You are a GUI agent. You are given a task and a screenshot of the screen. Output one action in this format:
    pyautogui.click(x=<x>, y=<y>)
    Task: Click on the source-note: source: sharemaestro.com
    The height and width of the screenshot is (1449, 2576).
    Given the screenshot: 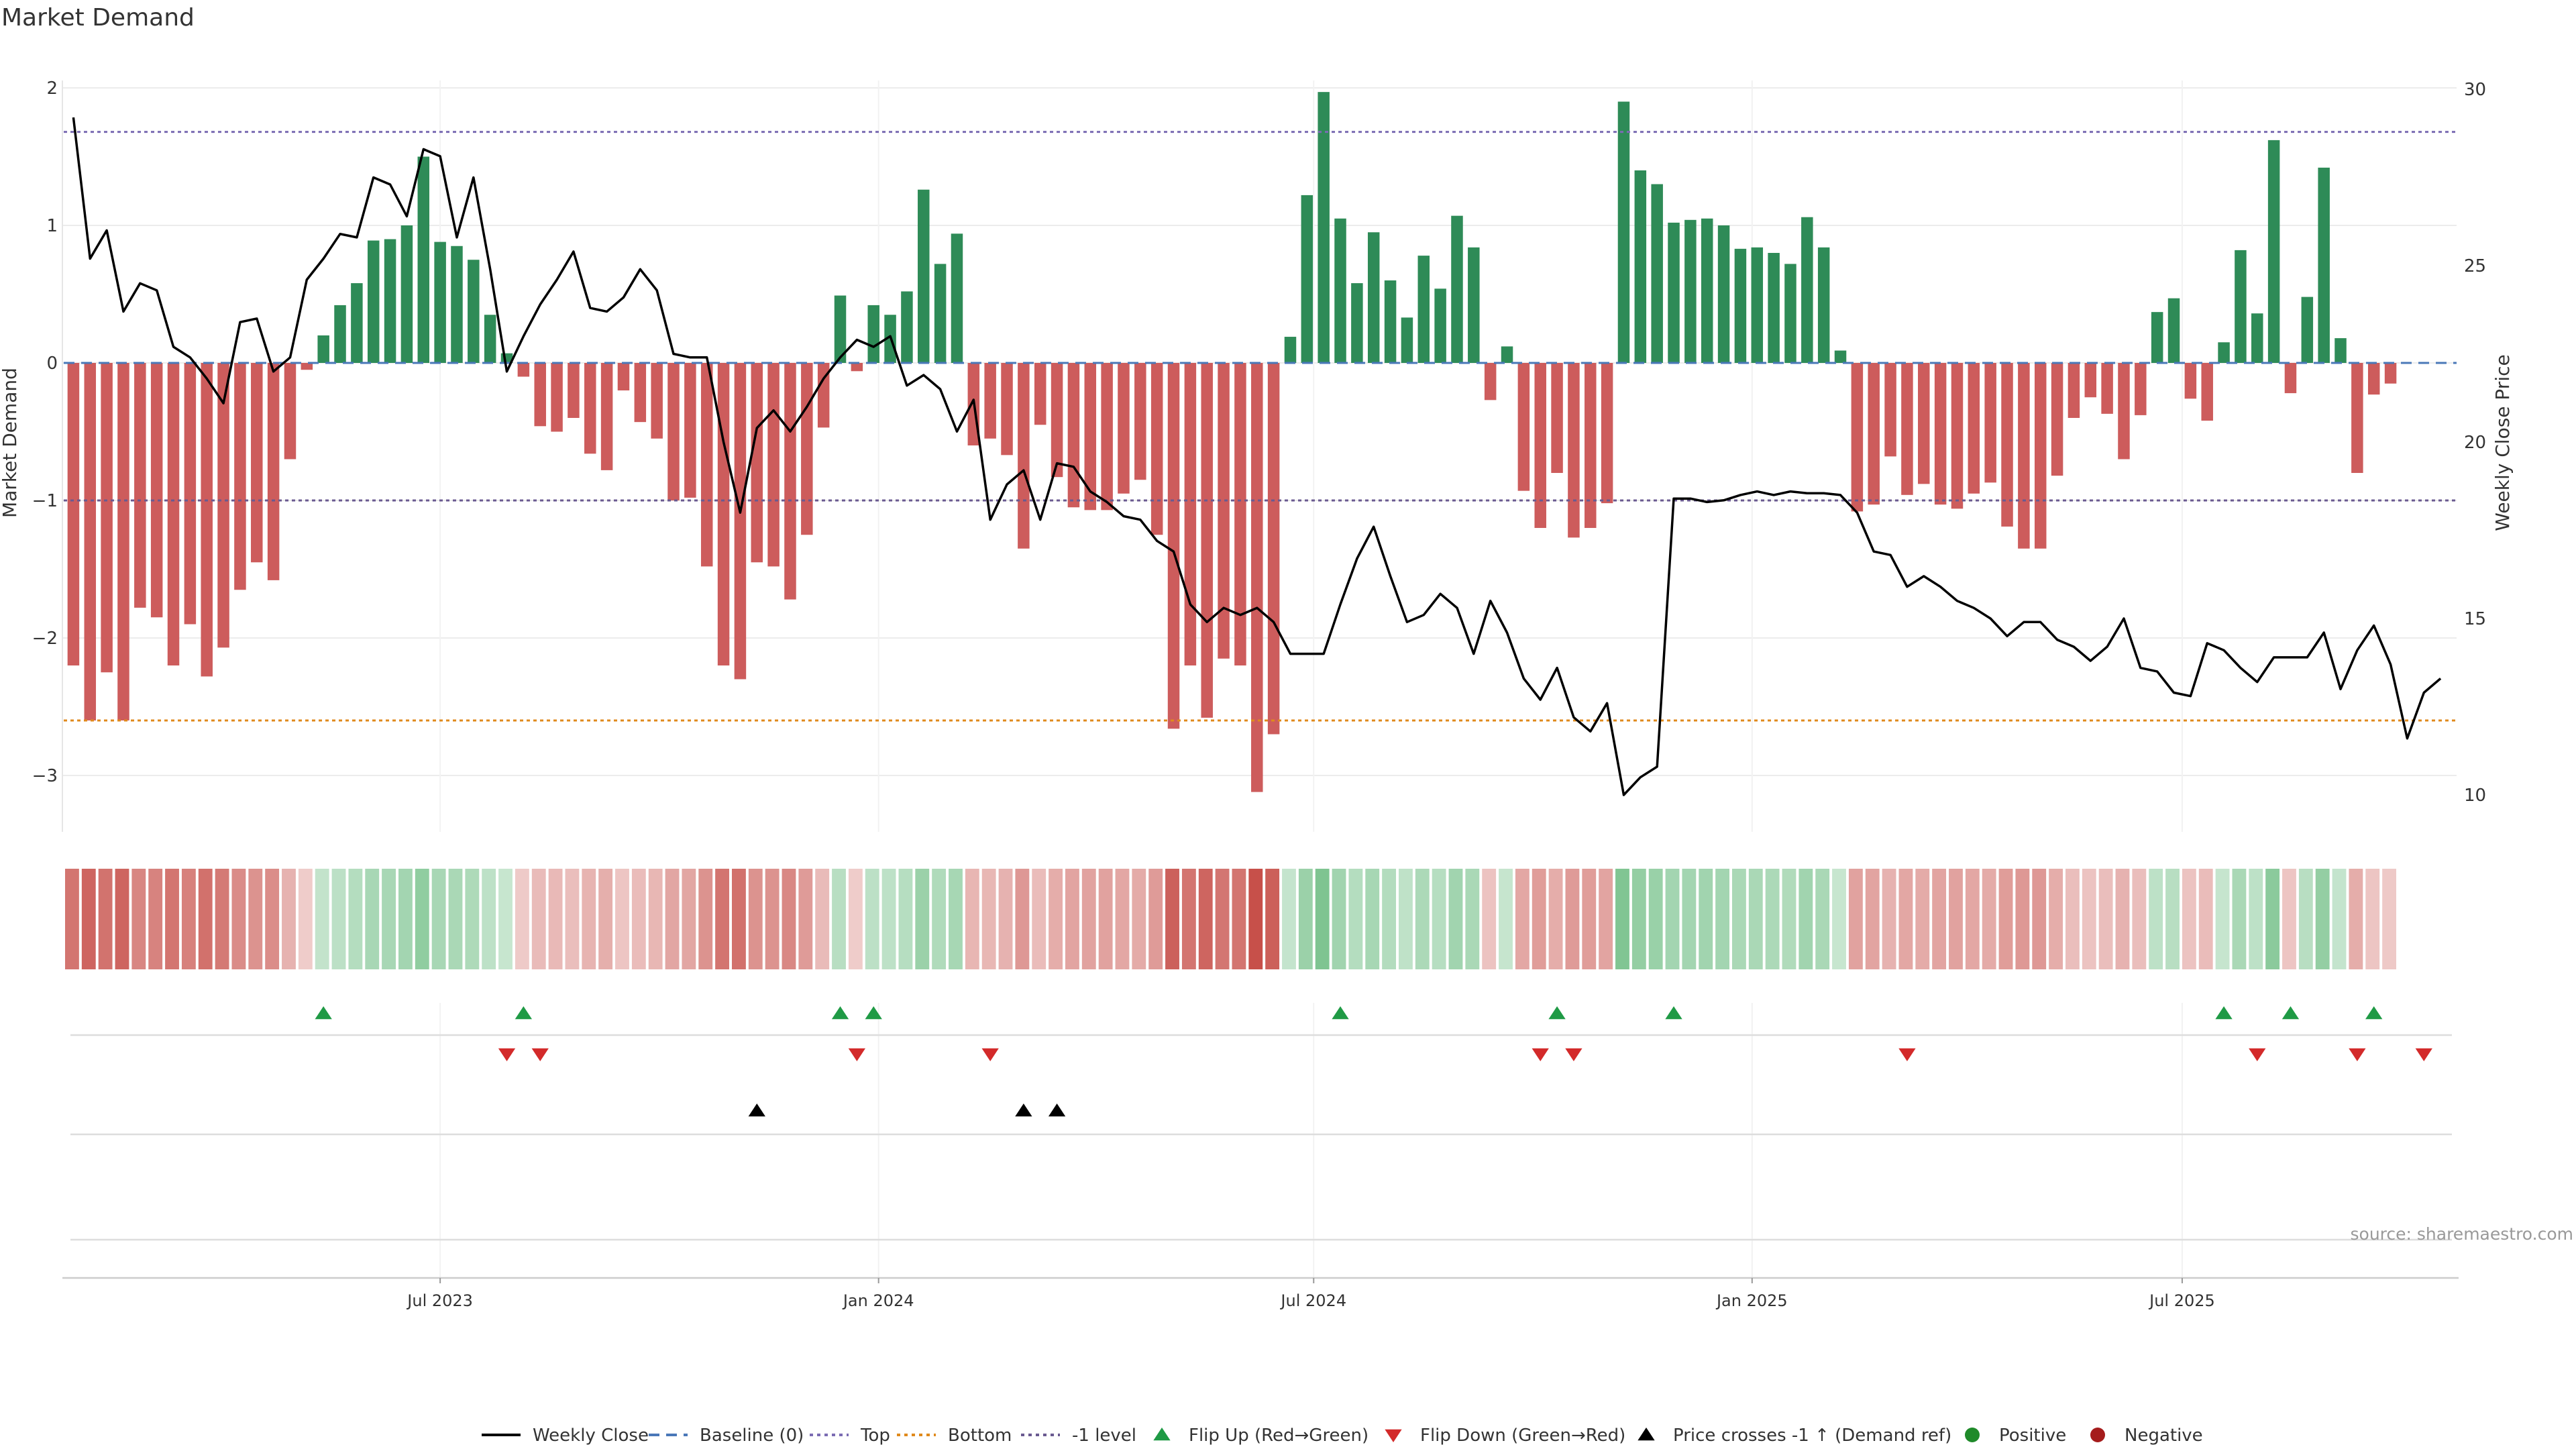 What is the action you would take?
    pyautogui.click(x=2462, y=1234)
    